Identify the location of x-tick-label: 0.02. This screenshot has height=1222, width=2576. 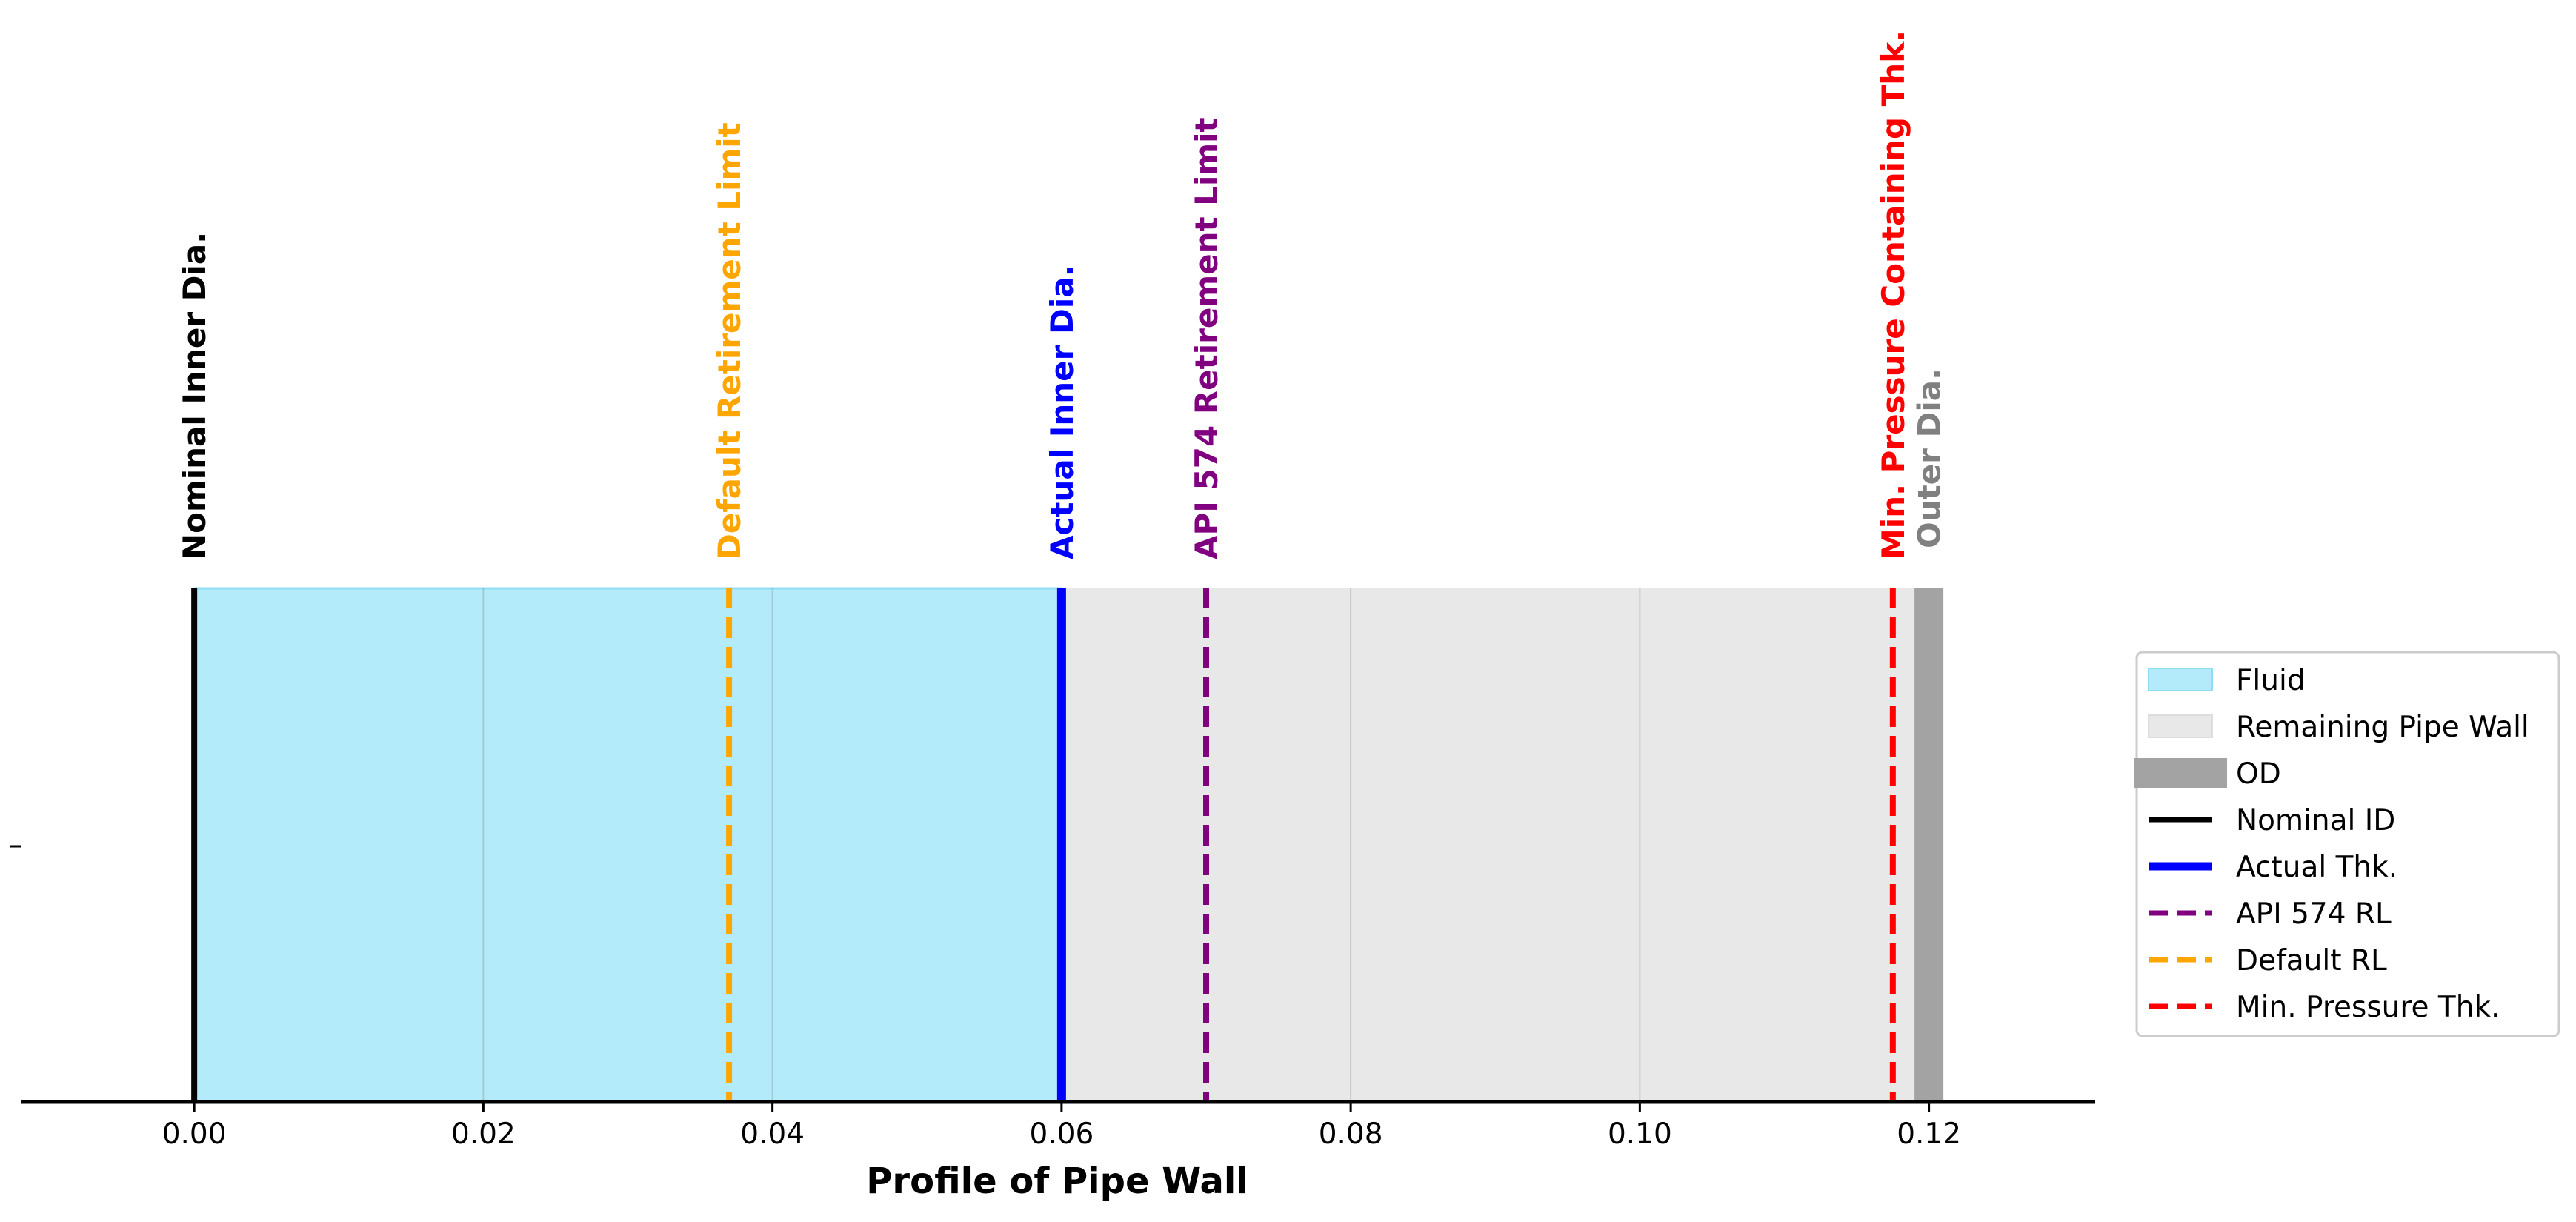
(483, 1134).